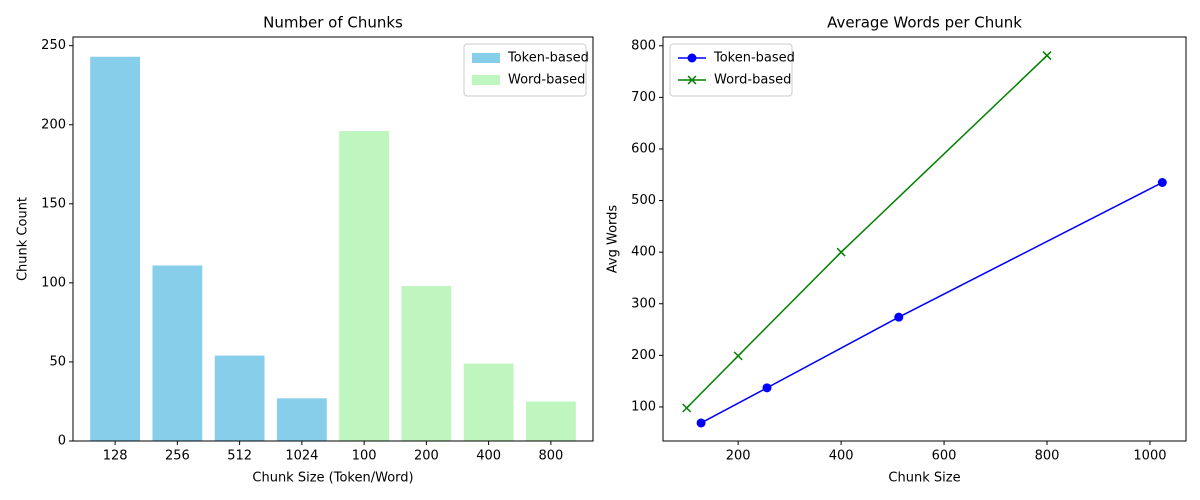 This screenshot has height=500, width=1200. What do you see at coordinates (731, 70) in the screenshot?
I see `legend-box` at bounding box center [731, 70].